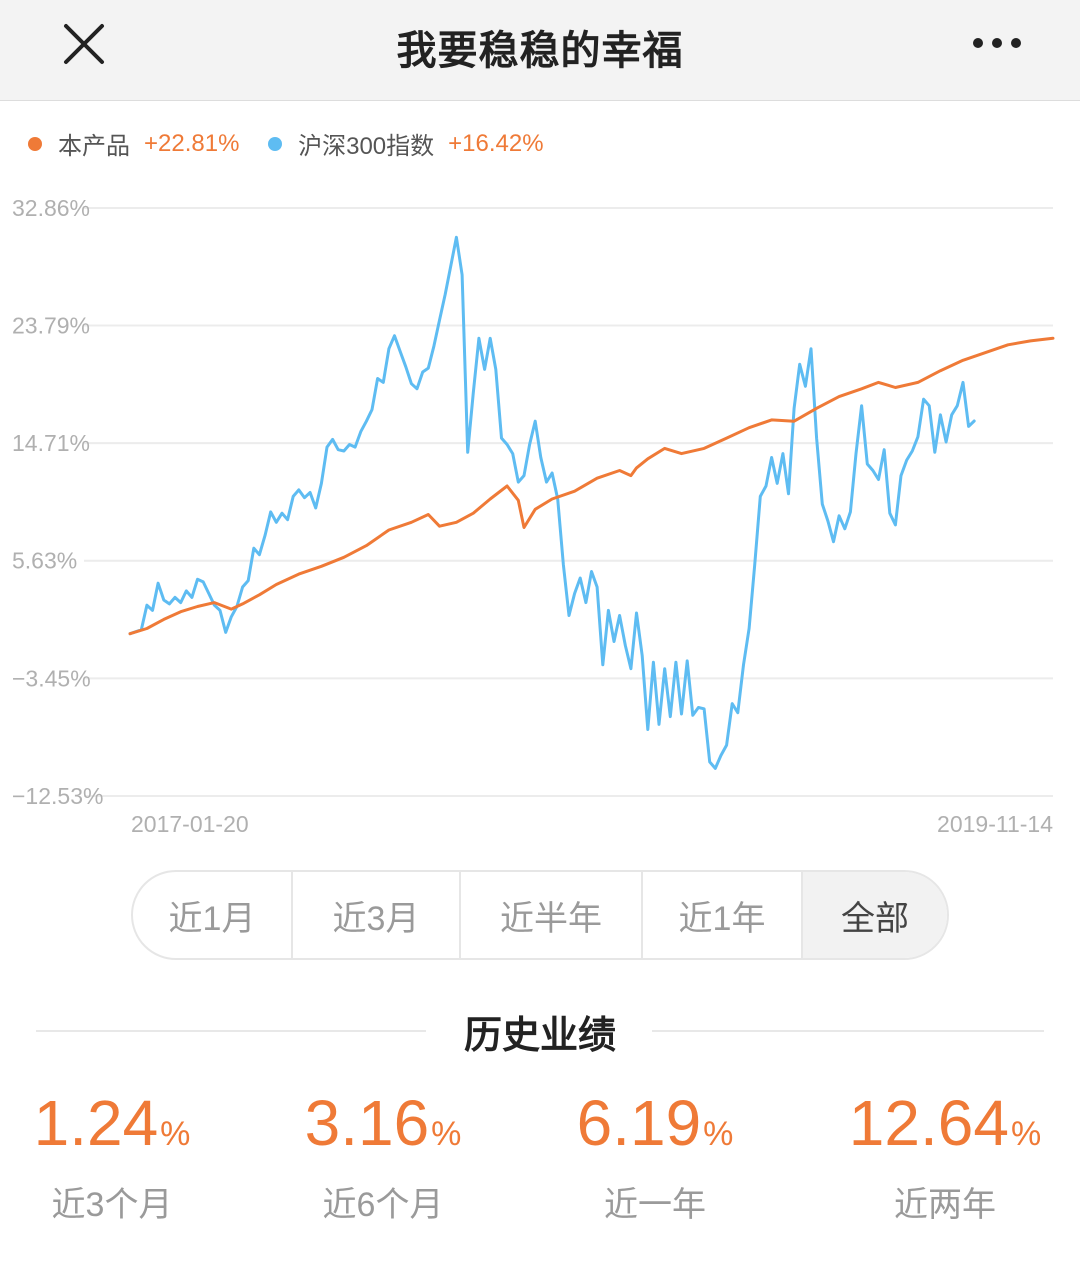 The width and height of the screenshot is (1080, 1264). Describe the element at coordinates (192, 143) in the screenshot. I see `legend-value-product: +22.81%` at that location.